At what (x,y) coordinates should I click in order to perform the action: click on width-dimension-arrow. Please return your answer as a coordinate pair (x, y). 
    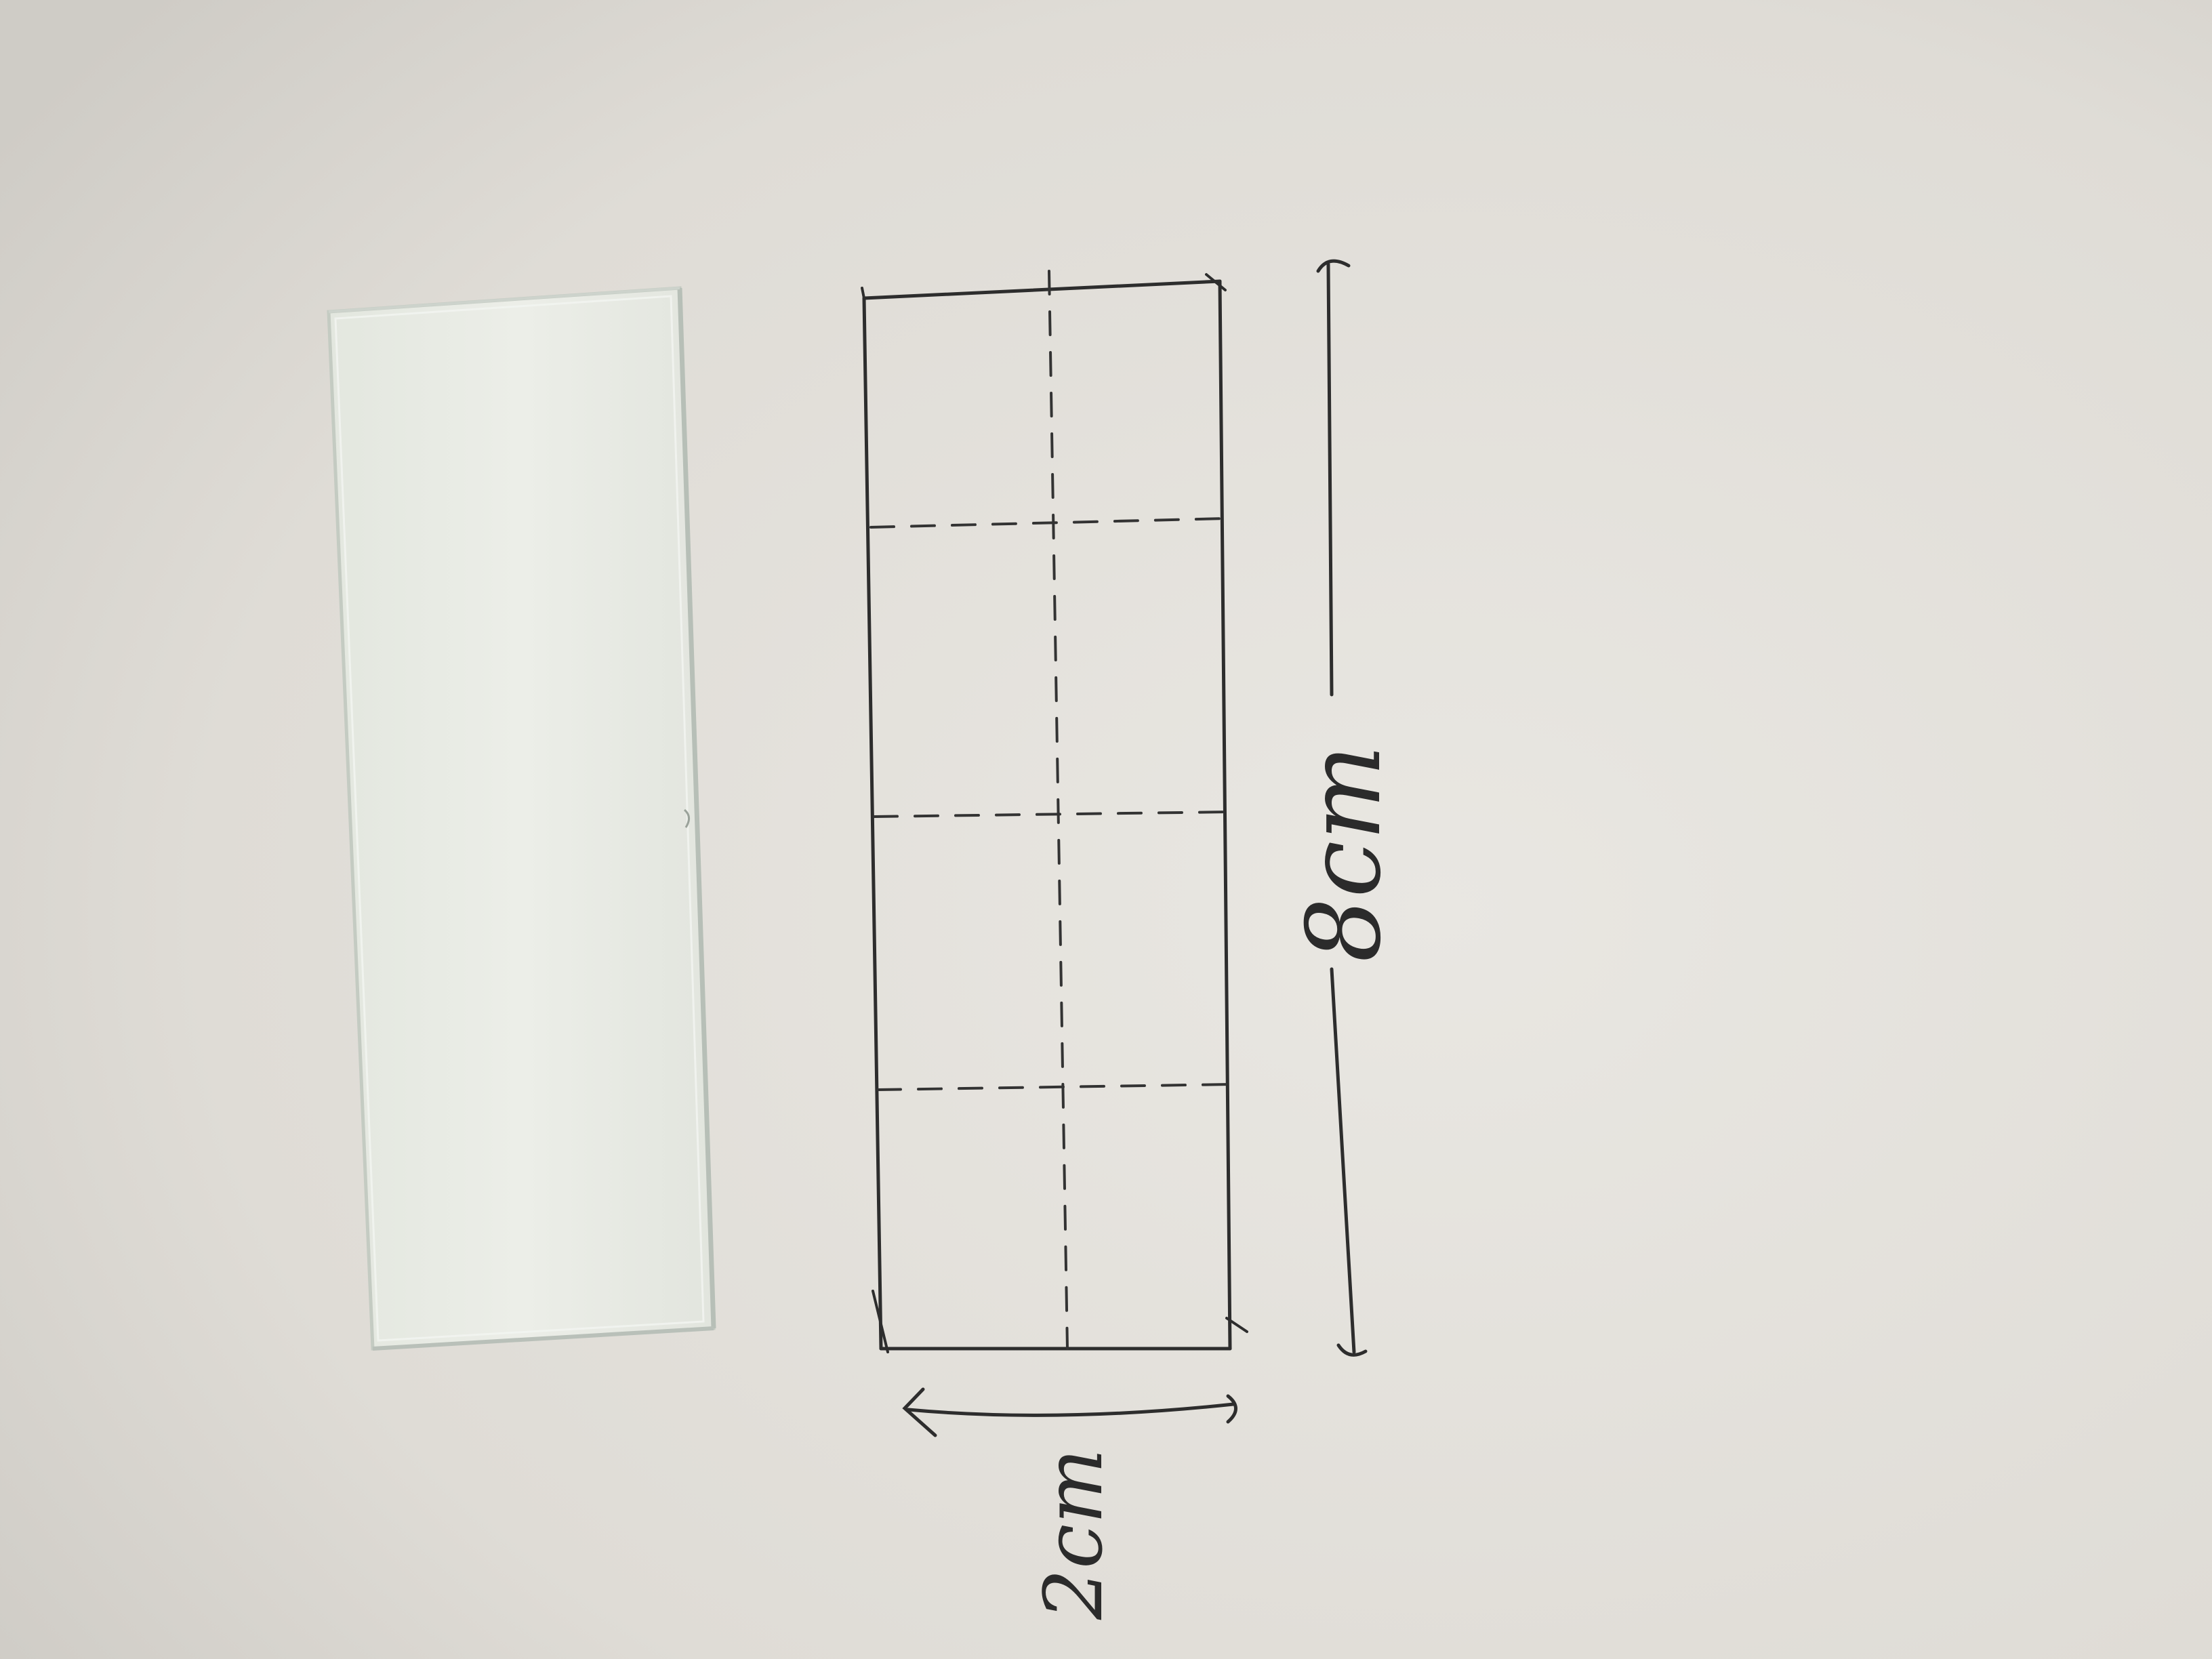
    Looking at the image, I should click on (1069, 1412).